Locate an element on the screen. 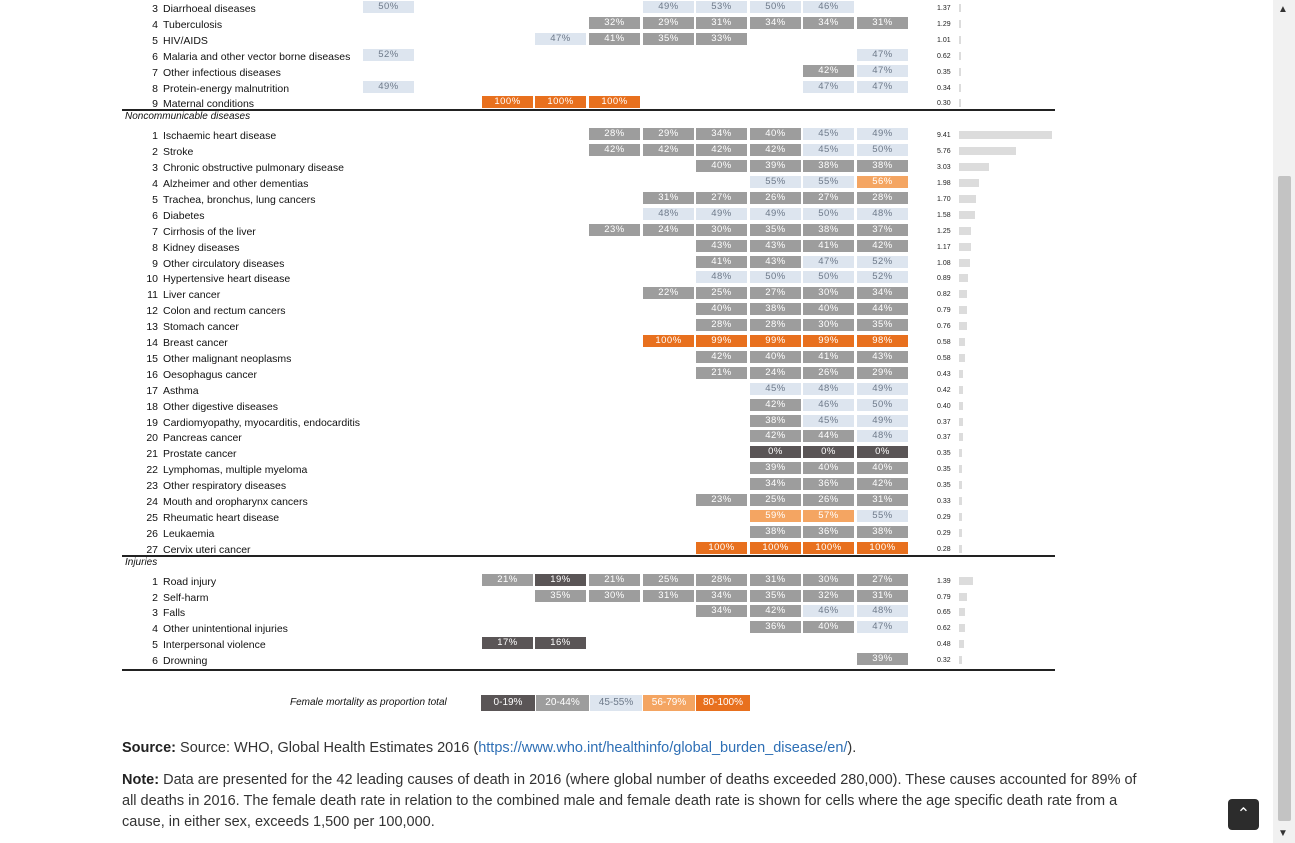  row-number: 26 is located at coordinates (152, 533).